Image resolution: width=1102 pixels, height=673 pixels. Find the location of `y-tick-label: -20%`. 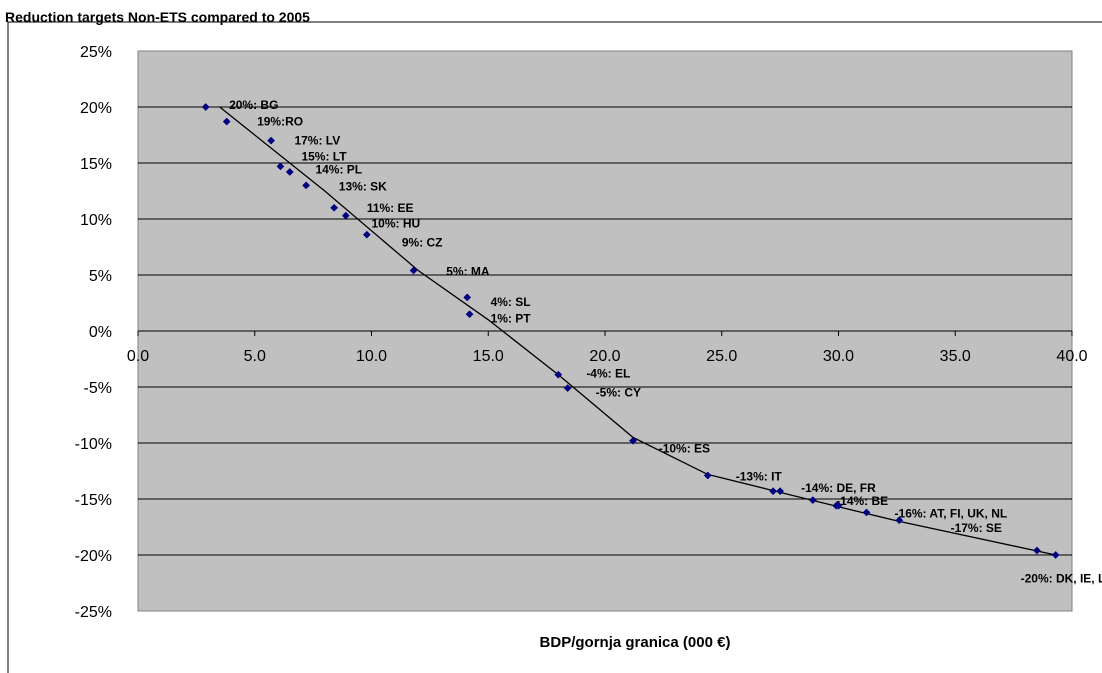

y-tick-label: -20% is located at coordinates (93, 556).